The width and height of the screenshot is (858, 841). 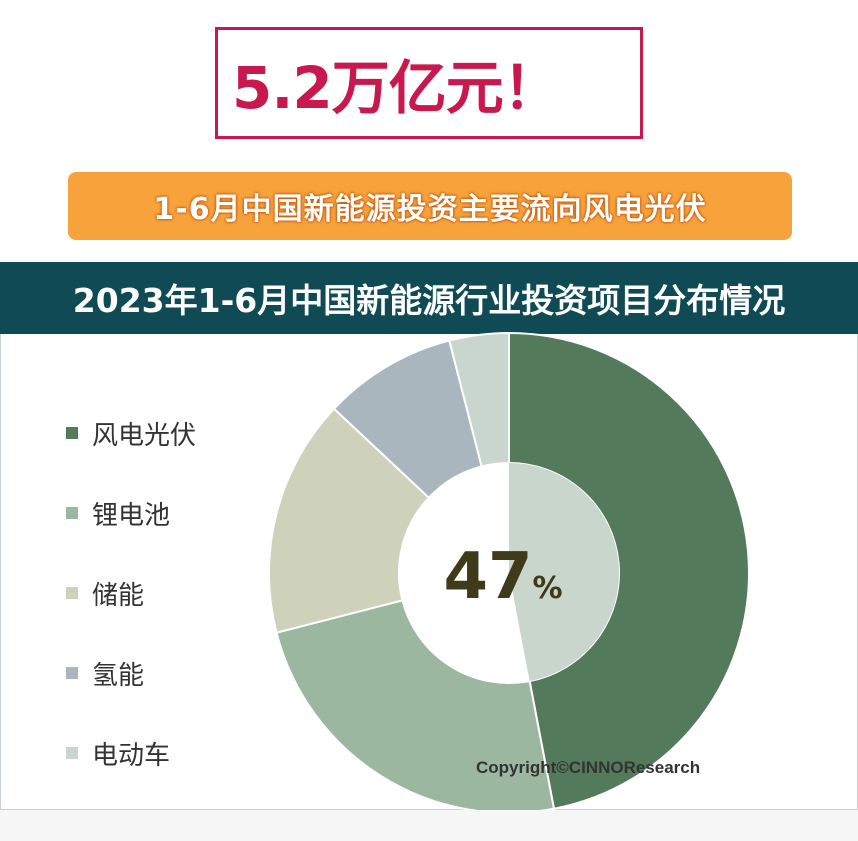 What do you see at coordinates (166, 673) in the screenshot?
I see `legend-item: 氢能` at bounding box center [166, 673].